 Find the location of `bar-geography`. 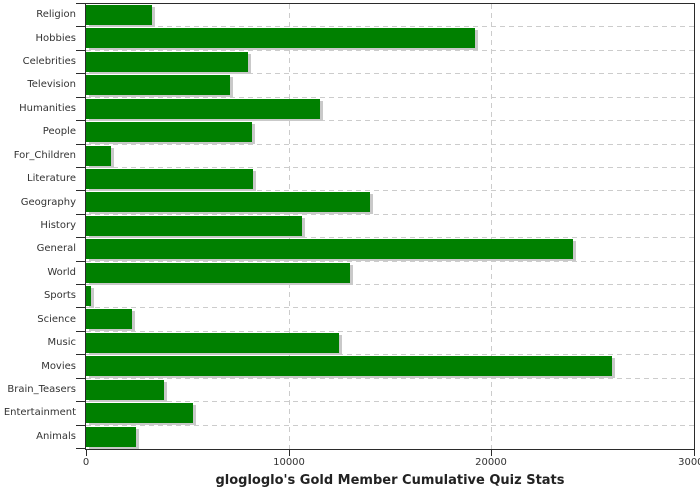

bar-geography is located at coordinates (228, 202).